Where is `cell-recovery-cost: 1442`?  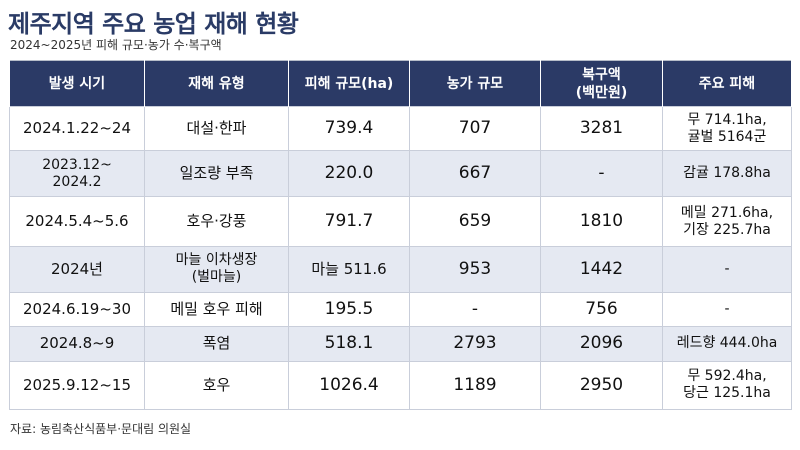
cell-recovery-cost: 1442 is located at coordinates (601, 269).